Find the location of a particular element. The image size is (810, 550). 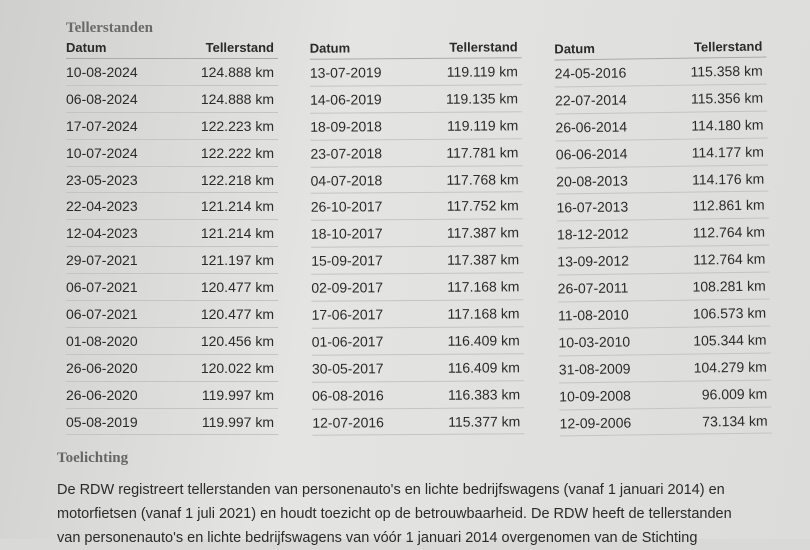

cell: 30-05-2017 is located at coordinates (347, 368).